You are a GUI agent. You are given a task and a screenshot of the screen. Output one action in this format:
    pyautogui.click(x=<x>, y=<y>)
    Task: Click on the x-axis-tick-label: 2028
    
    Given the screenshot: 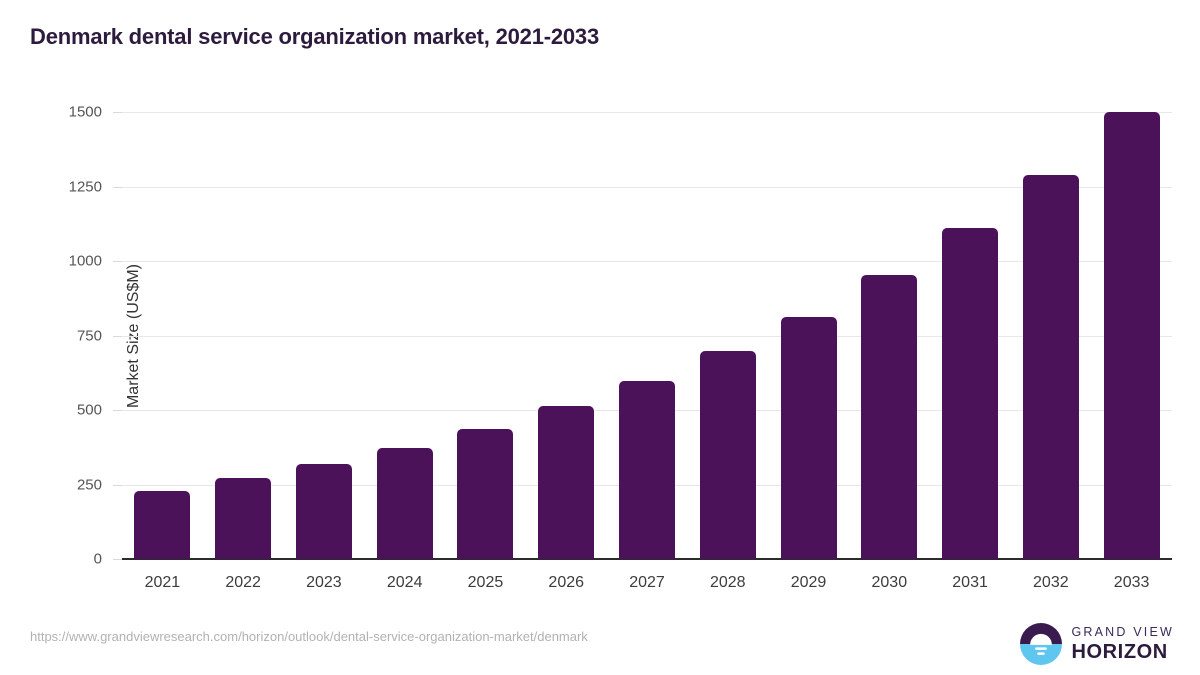 What is the action you would take?
    pyautogui.click(x=727, y=582)
    